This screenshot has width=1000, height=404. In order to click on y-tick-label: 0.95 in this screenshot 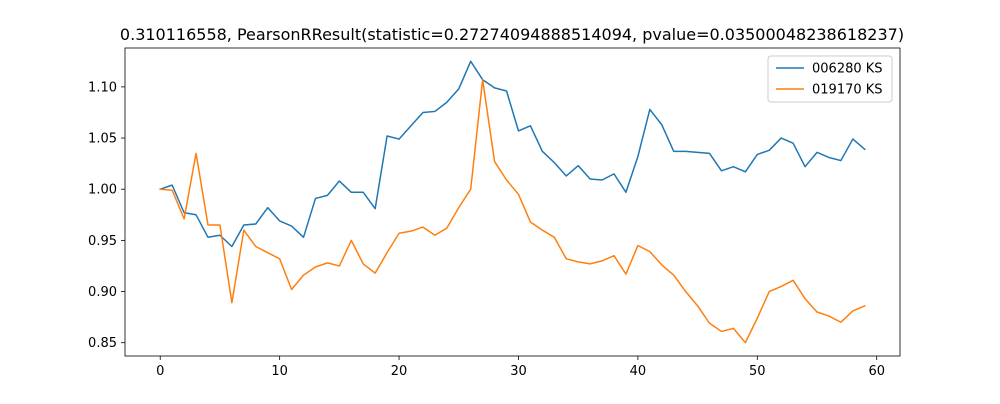, I will do `click(102, 241)`.